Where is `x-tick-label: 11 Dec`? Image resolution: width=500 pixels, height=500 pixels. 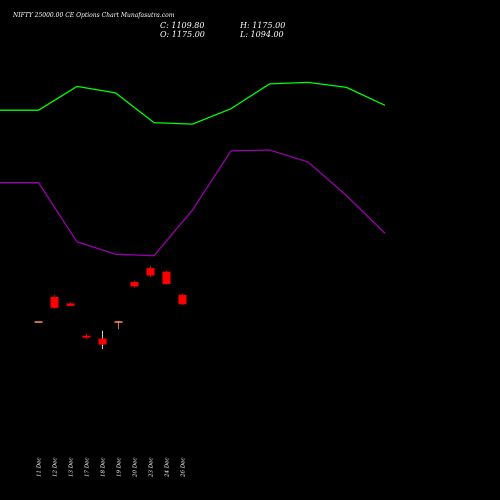
x-tick-label: 11 Dec is located at coordinates (40, 468).